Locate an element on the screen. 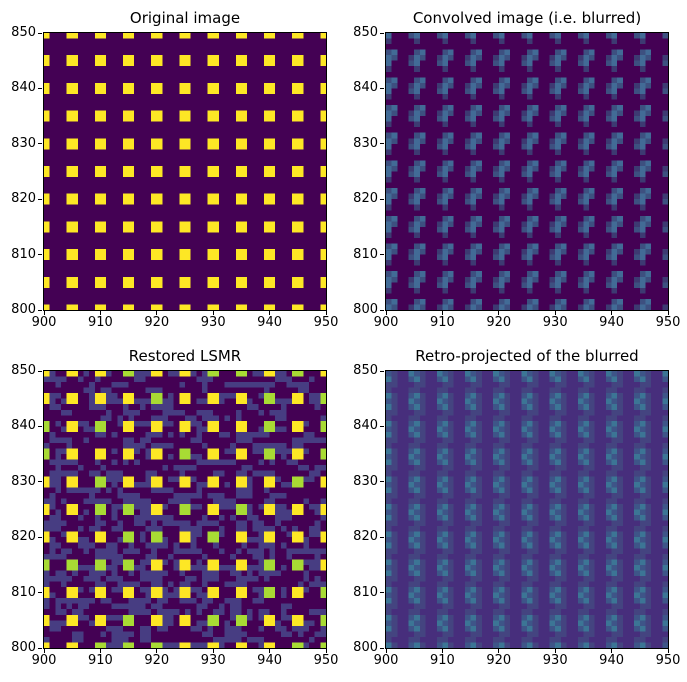 This screenshot has width=687, height=682. subplot-title-original: Original image is located at coordinates (185, 18).